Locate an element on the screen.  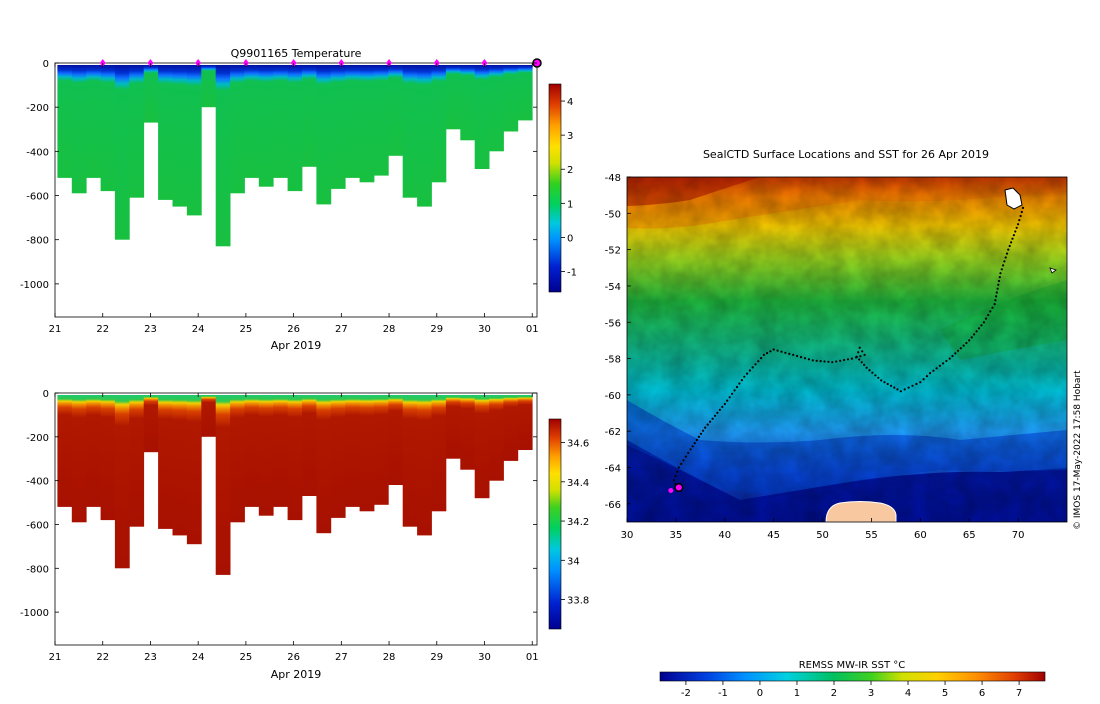
colorbar-tick-label: 34.2 is located at coordinates (578, 522).